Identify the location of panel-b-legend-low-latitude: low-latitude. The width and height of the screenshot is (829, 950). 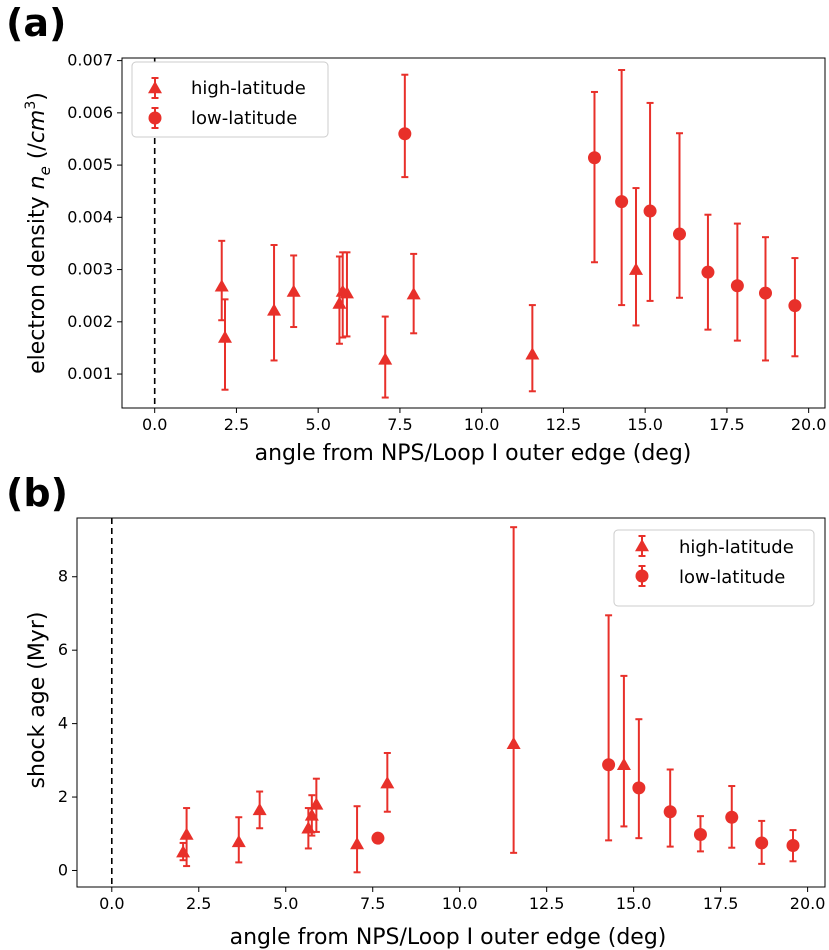
(732, 577).